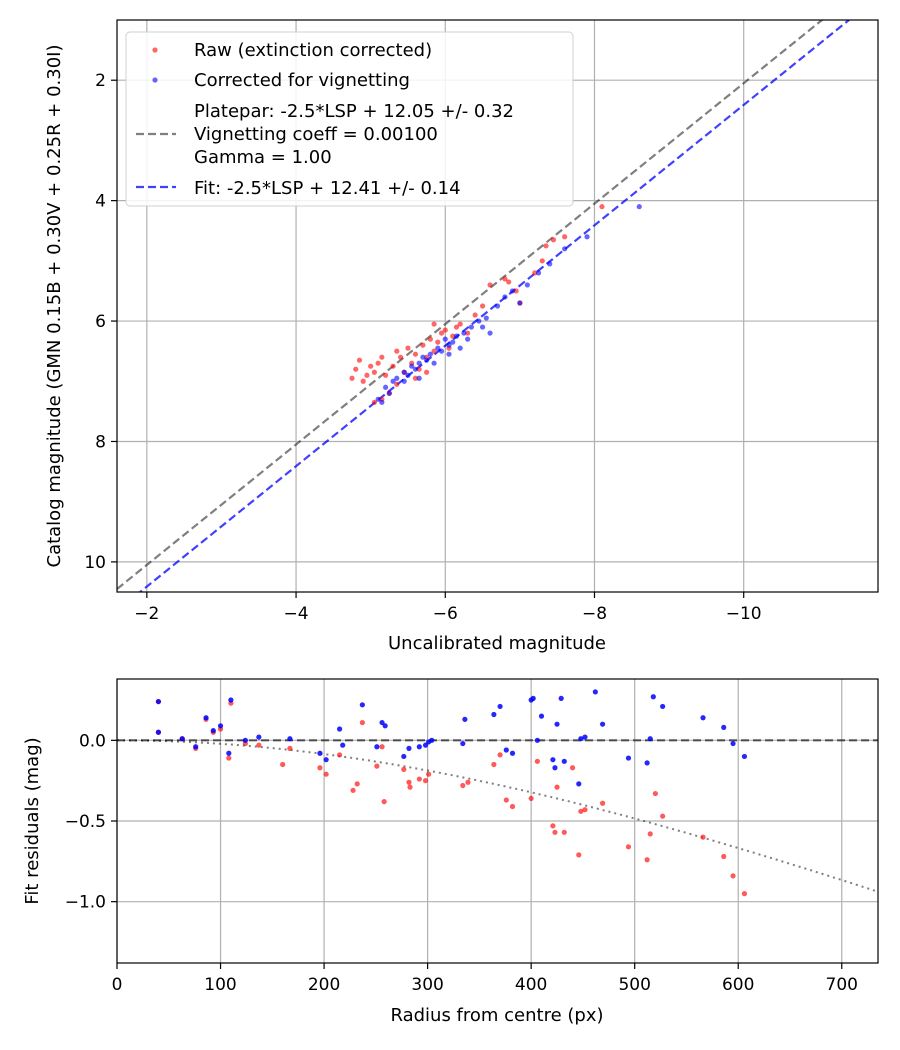  I want to click on top-x-tick-label: −10, so click(744, 614).